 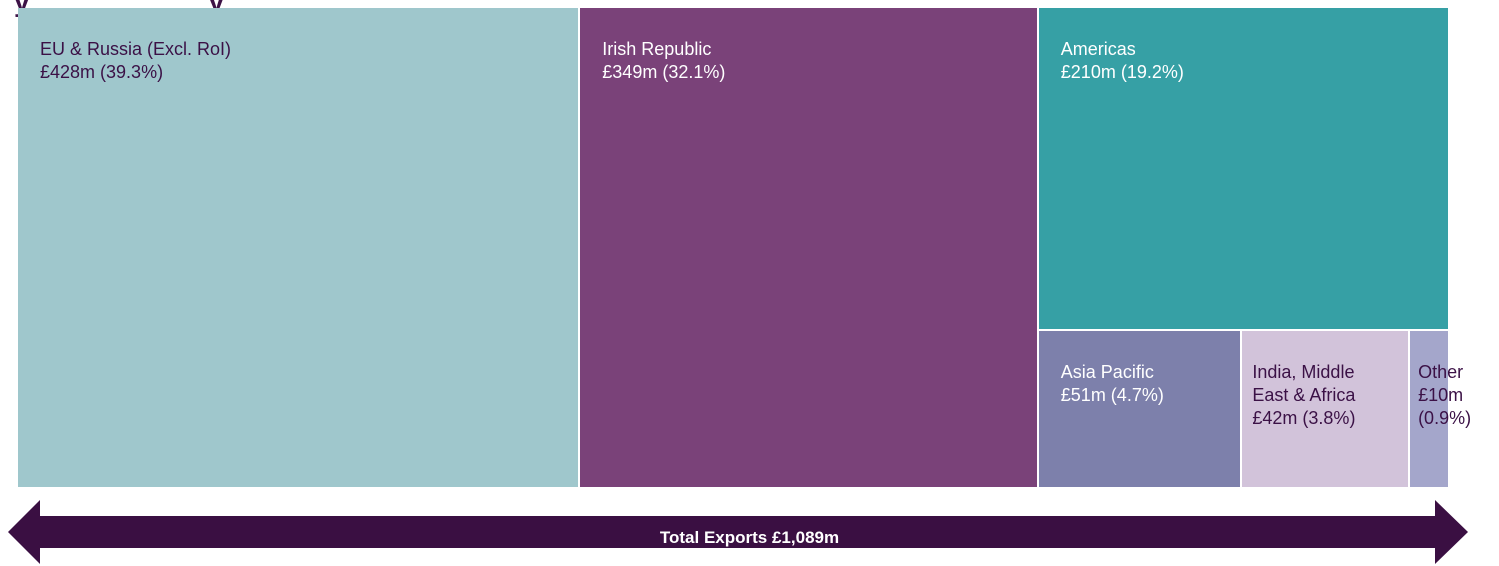 I want to click on tile-label-india-middle-east-africa: India, Middle East & Africa £42m (3.8%), so click(x=1304, y=394).